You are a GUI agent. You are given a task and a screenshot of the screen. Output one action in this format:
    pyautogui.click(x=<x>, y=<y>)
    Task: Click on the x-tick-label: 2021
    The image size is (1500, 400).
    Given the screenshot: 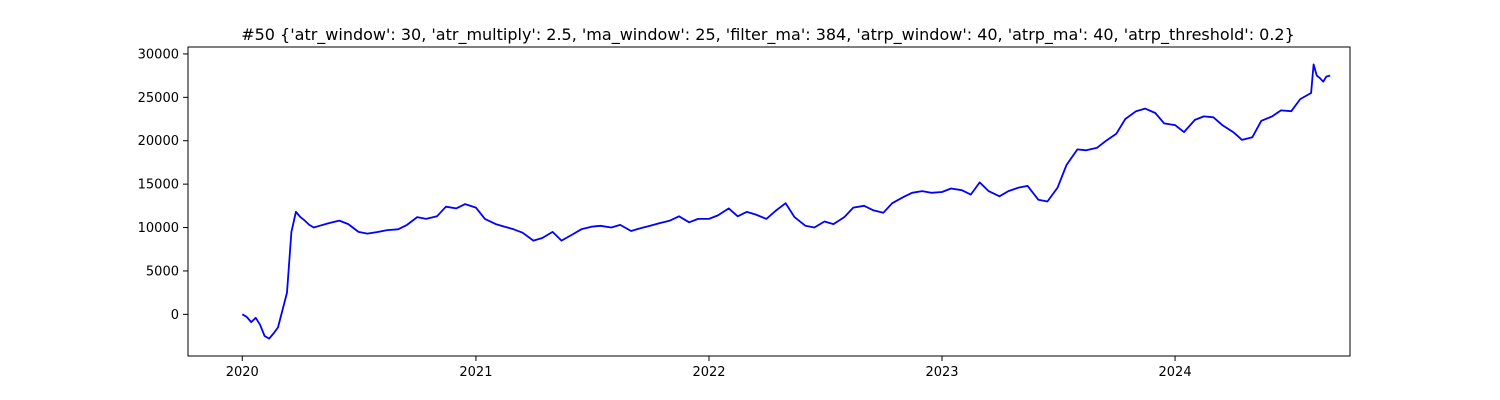 What is the action you would take?
    pyautogui.click(x=475, y=372)
    